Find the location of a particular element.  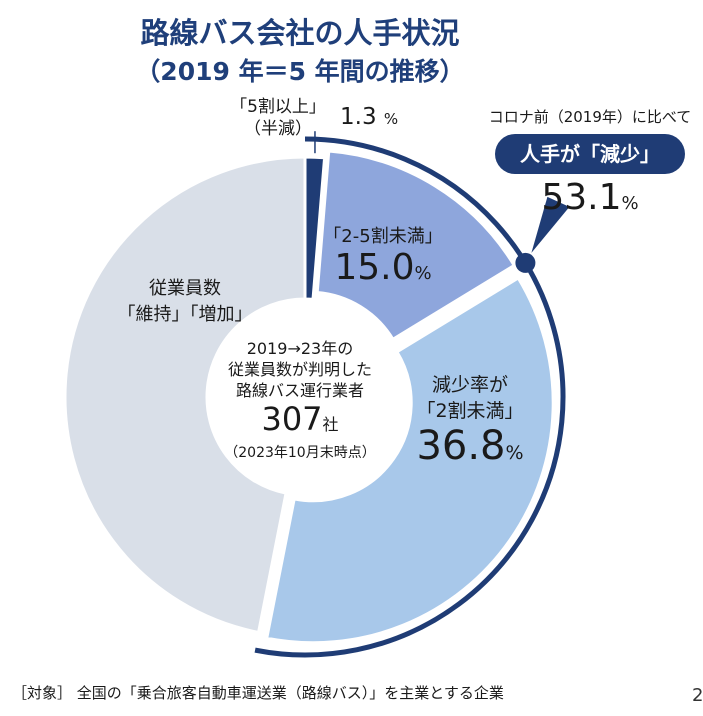

chart-title: 路線バス会社の人手状況 is located at coordinates (300, 33).